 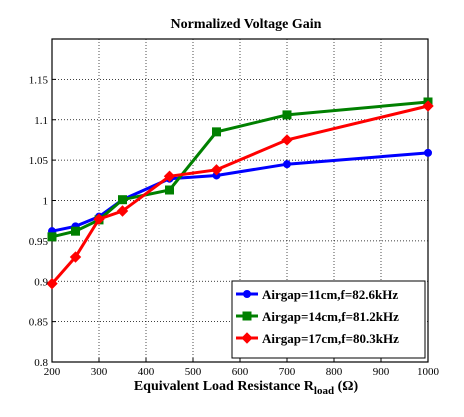 I want to click on legend-entry: Airgap=11cm,f=82.6kHz, so click(x=317, y=294).